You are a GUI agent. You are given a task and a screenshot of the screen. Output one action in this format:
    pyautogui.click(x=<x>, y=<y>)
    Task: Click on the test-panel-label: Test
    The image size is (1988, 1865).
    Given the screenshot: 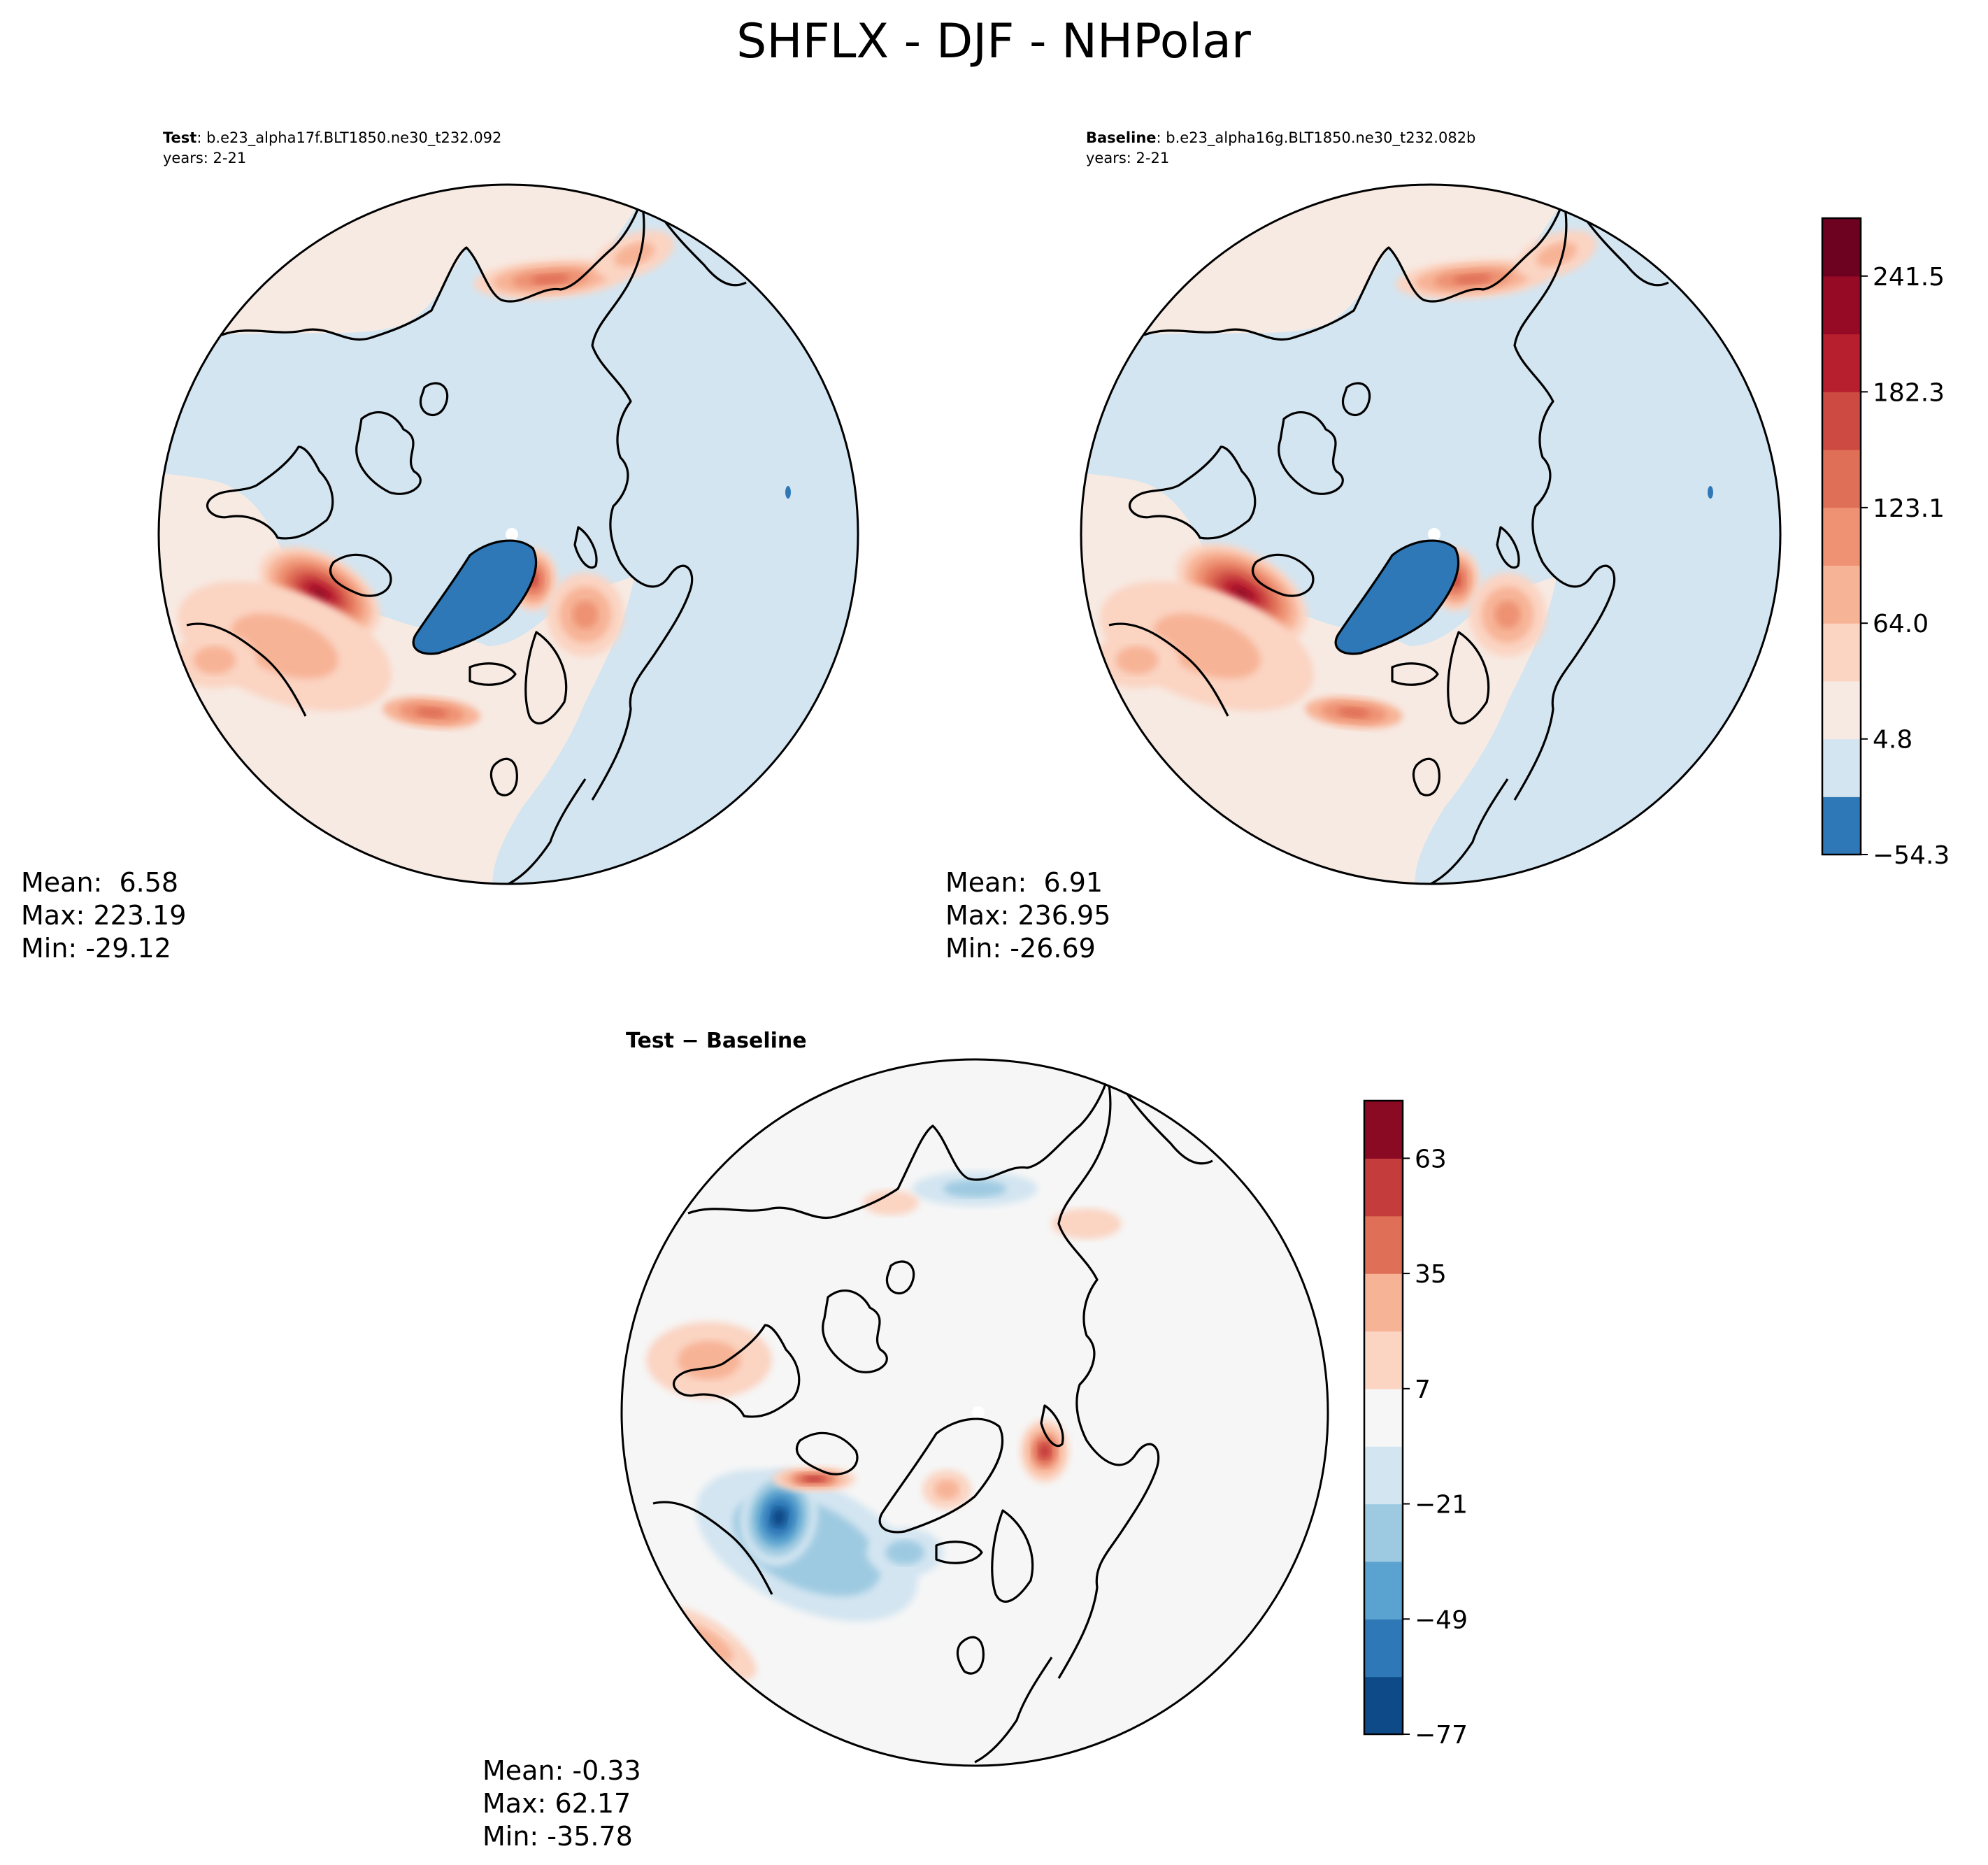 What is the action you would take?
    pyautogui.click(x=179, y=137)
    